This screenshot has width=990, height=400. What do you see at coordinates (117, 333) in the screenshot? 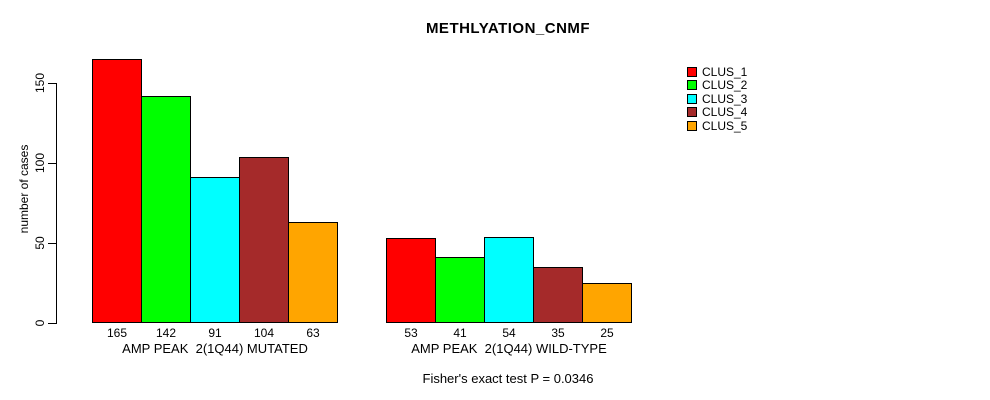
I see `bar-value-label: 165` at bounding box center [117, 333].